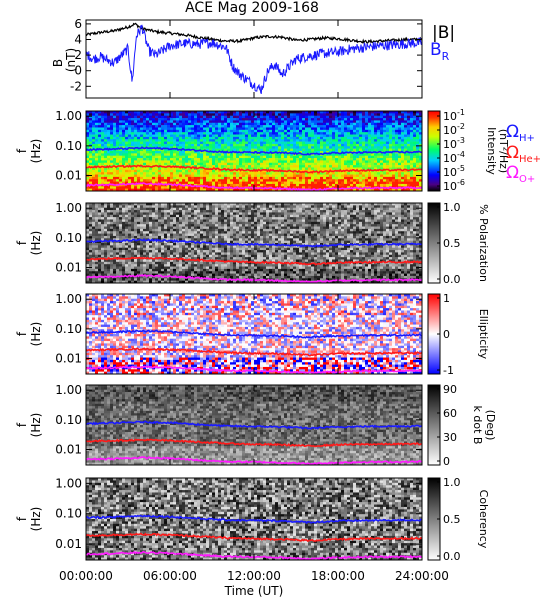 The width and height of the screenshot is (550, 600). Describe the element at coordinates (483, 243) in the screenshot. I see `polarization-cbar-label: % Polarization` at that location.